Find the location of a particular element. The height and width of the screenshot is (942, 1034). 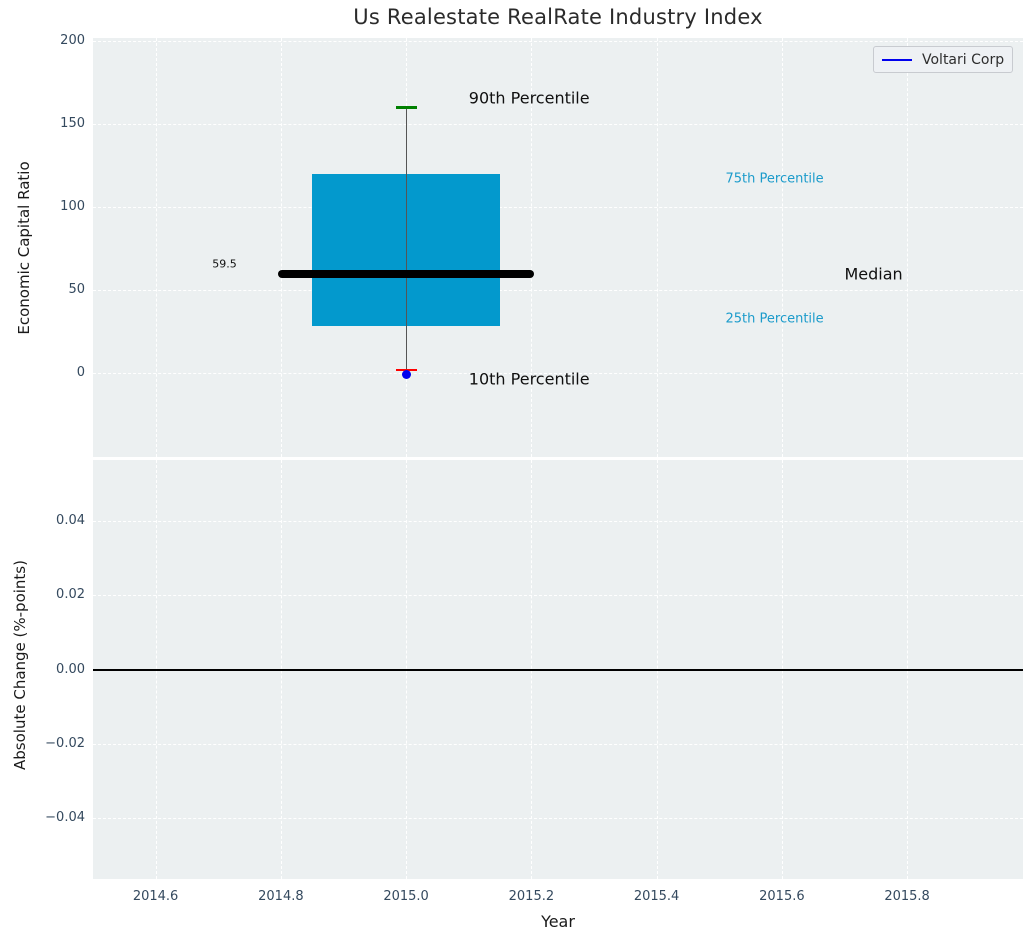

bottom-y-tick-label: 0.02 is located at coordinates (70, 595).